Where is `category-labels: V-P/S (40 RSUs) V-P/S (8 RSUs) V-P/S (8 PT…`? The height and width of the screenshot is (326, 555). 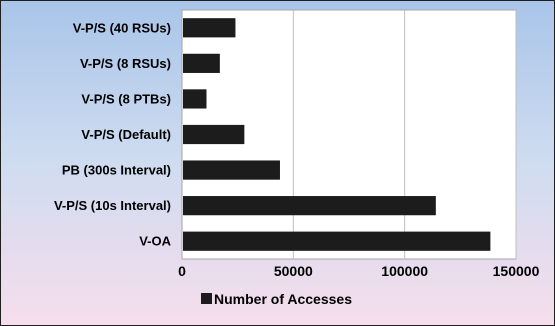 category-labels: V-P/S (40 RSUs) V-P/S (8 RSUs) V-P/S (8 PT… is located at coordinates (113, 134).